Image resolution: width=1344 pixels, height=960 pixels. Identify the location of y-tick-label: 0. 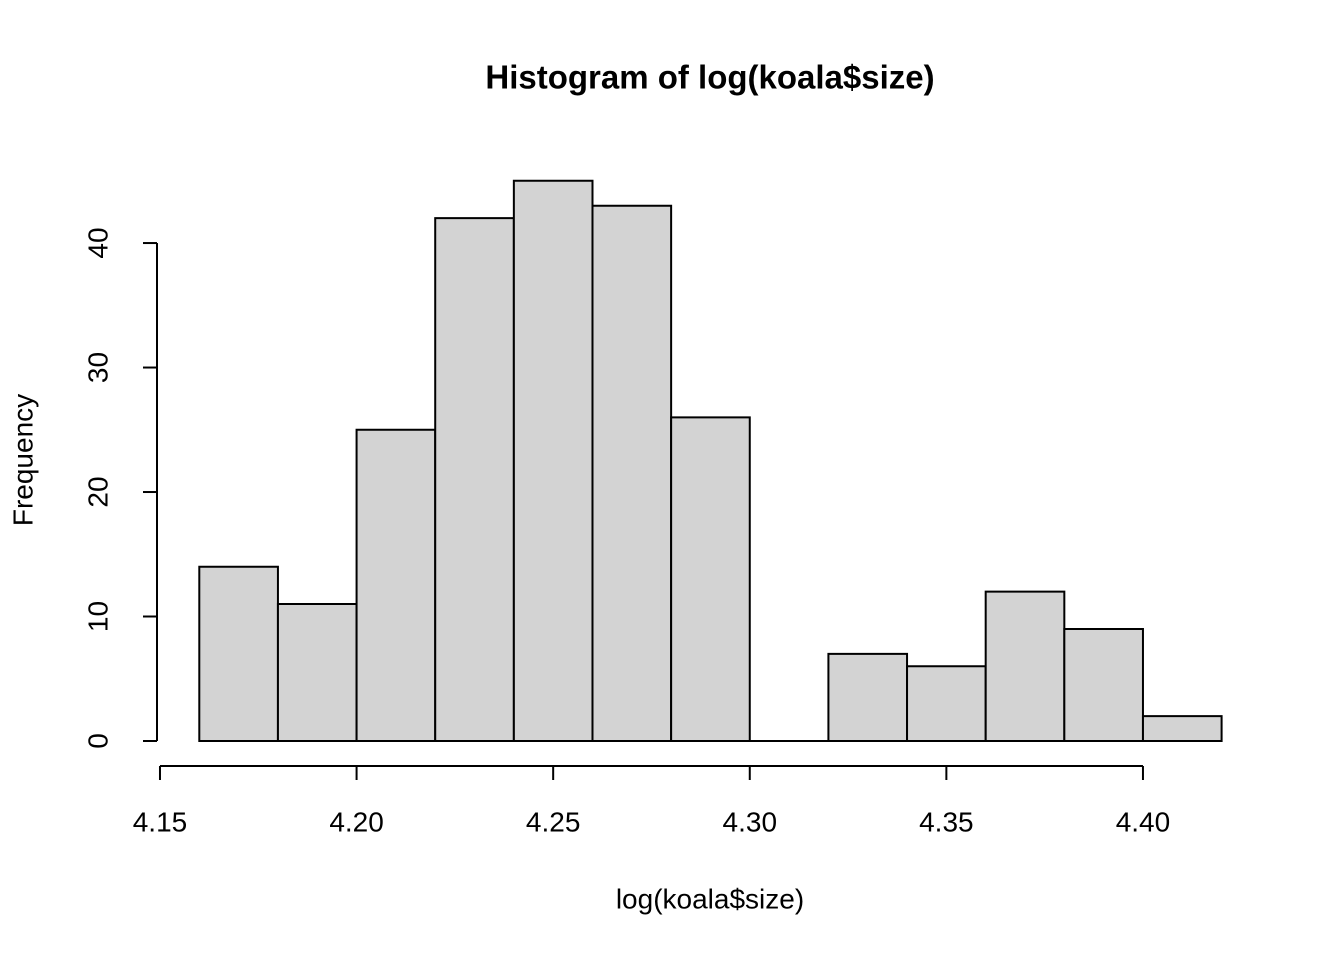
(97, 741).